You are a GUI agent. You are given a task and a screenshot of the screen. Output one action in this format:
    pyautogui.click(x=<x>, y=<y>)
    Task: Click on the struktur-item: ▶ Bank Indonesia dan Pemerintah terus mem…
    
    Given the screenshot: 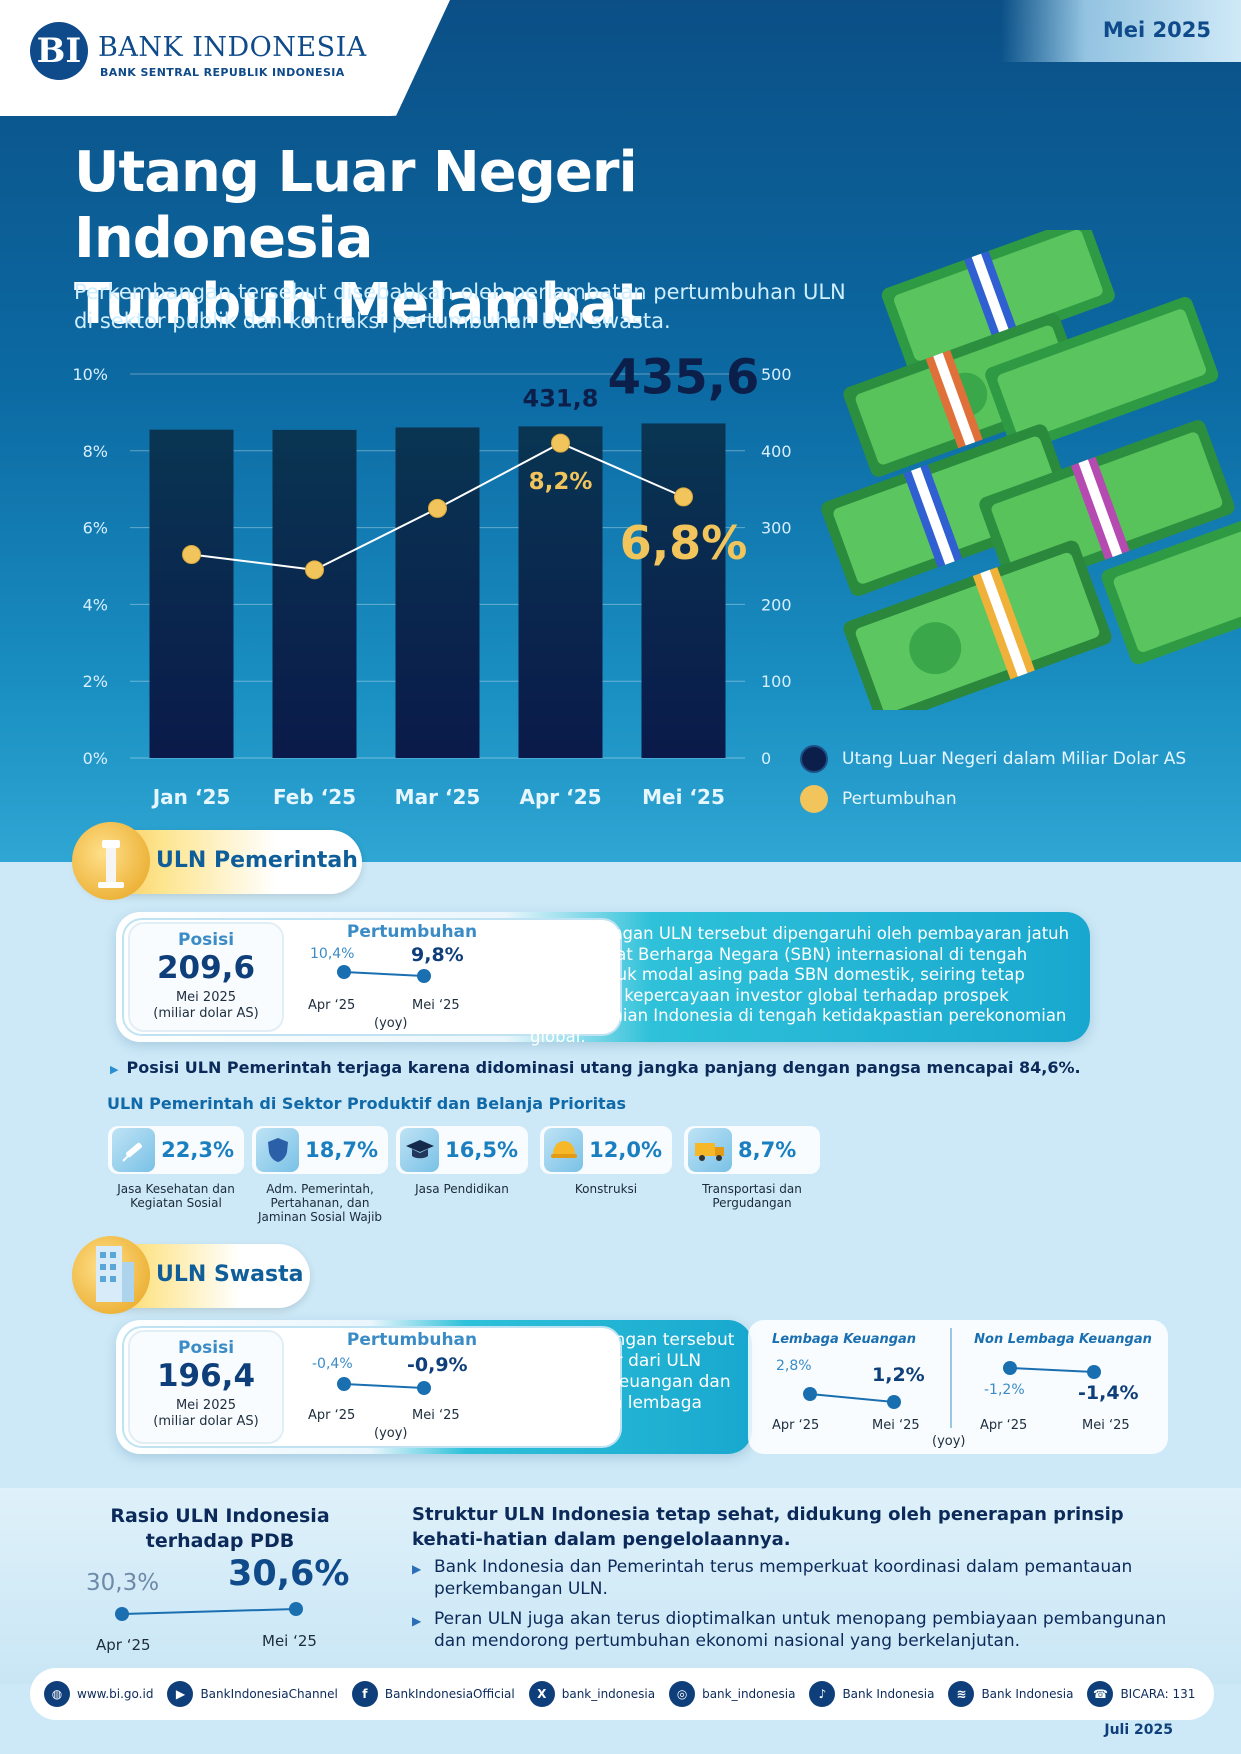 What is the action you would take?
    pyautogui.click(x=792, y=1578)
    